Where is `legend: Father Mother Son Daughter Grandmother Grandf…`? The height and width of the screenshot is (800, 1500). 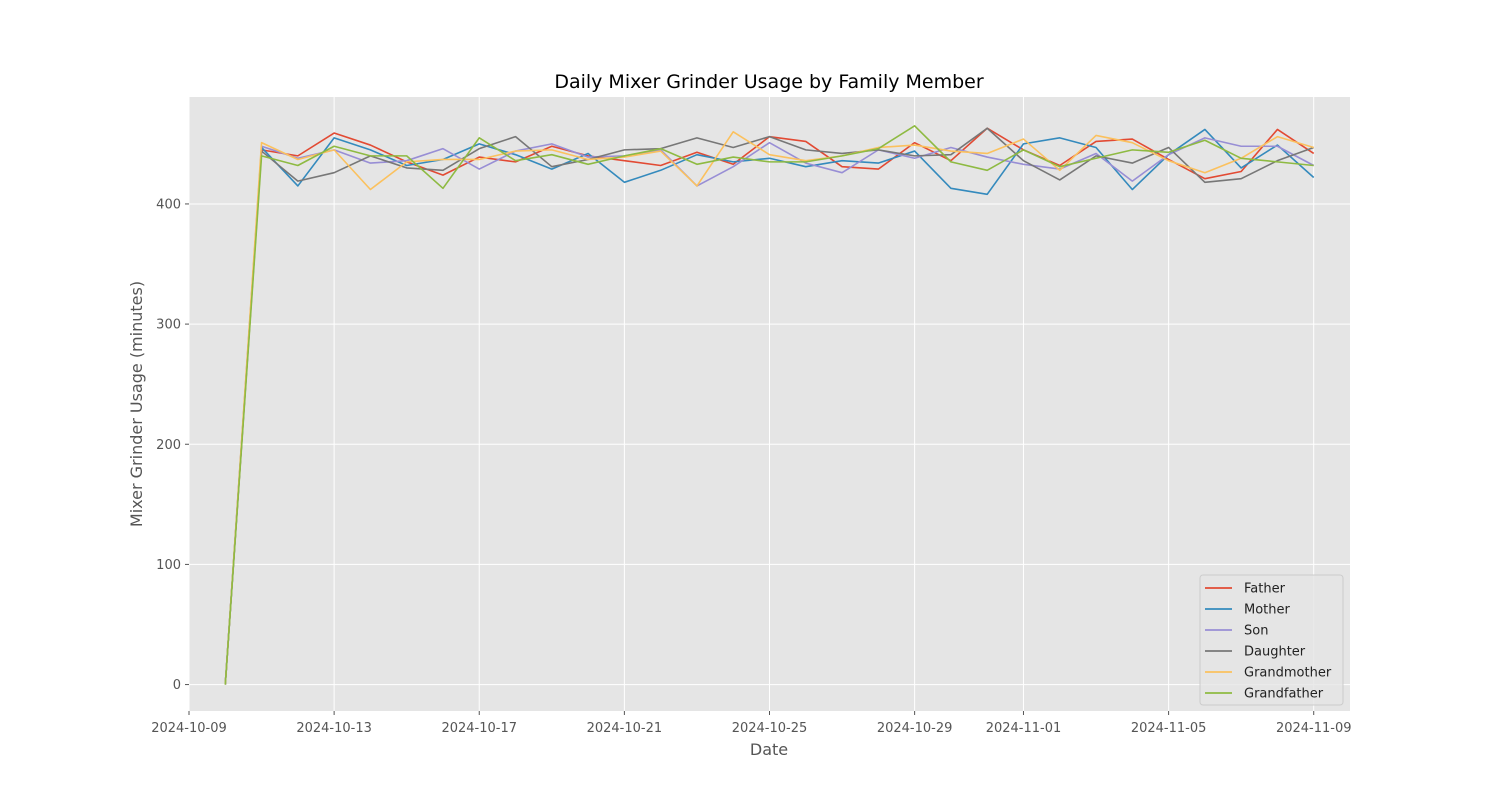
legend: Father Mother Son Daughter Grandmother Grandf… is located at coordinates (1271, 640).